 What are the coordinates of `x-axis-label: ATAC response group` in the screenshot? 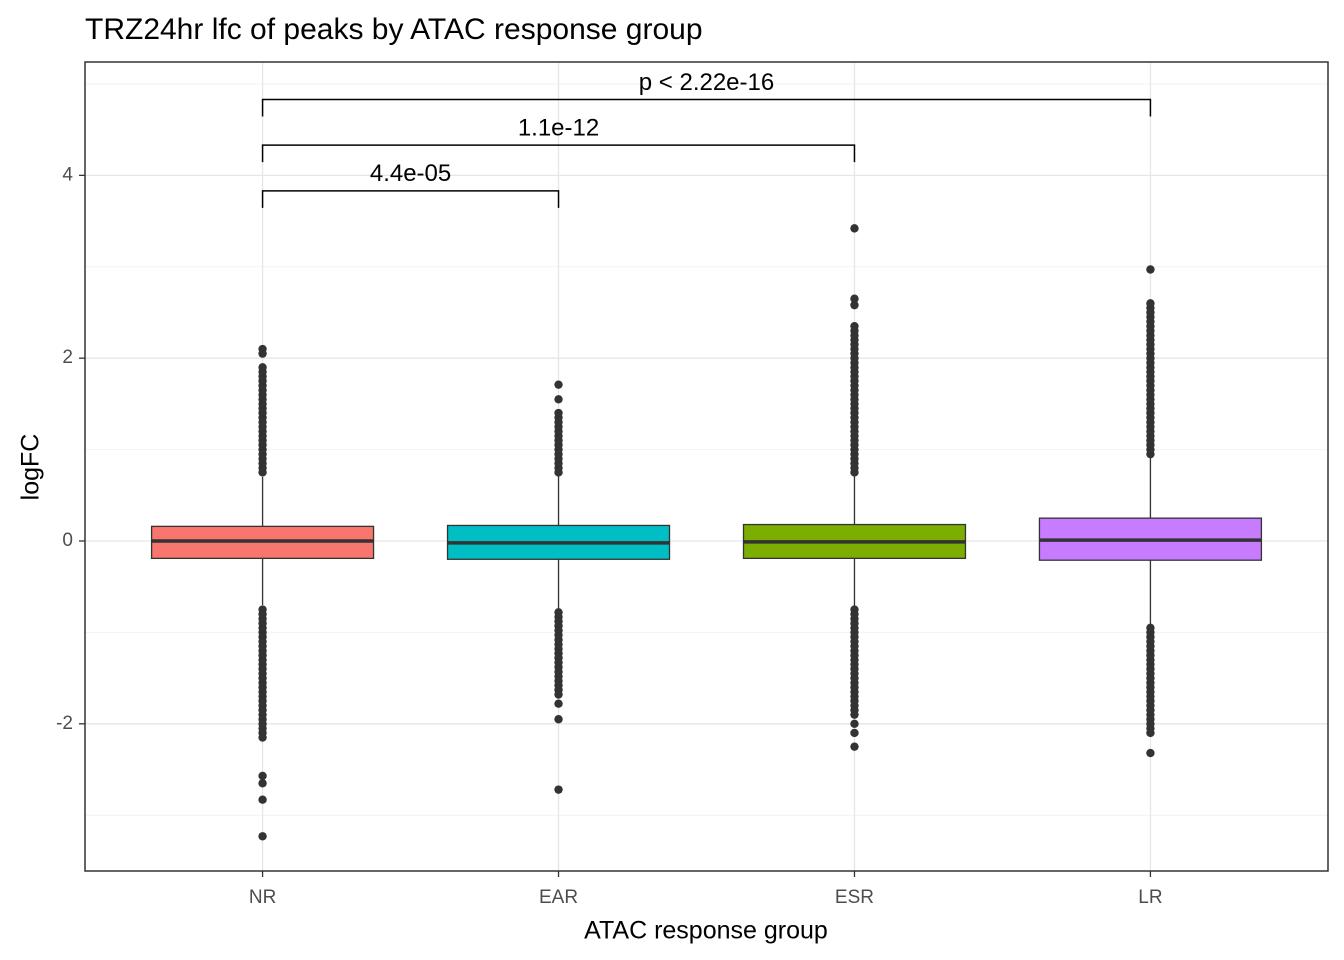 It's located at (706, 931).